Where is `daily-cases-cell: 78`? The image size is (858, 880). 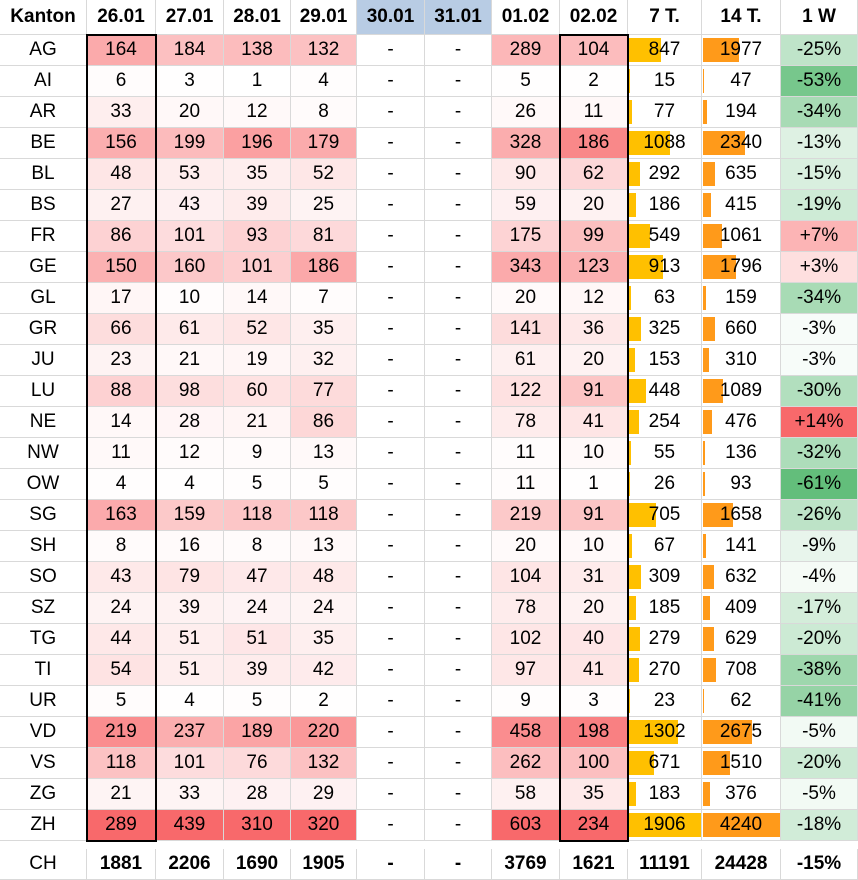 daily-cases-cell: 78 is located at coordinates (526, 422).